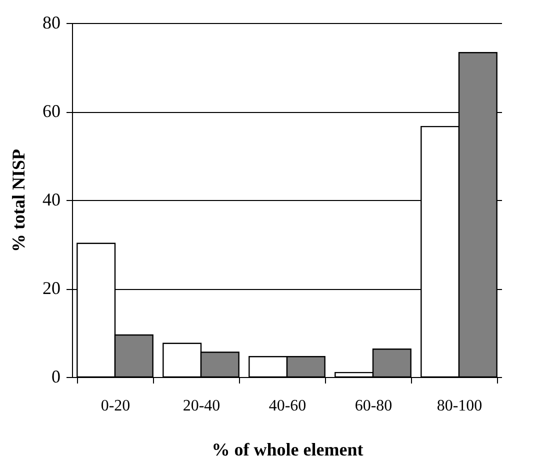 The height and width of the screenshot is (468, 536). I want to click on y-tick-label: 0, so click(56, 376).